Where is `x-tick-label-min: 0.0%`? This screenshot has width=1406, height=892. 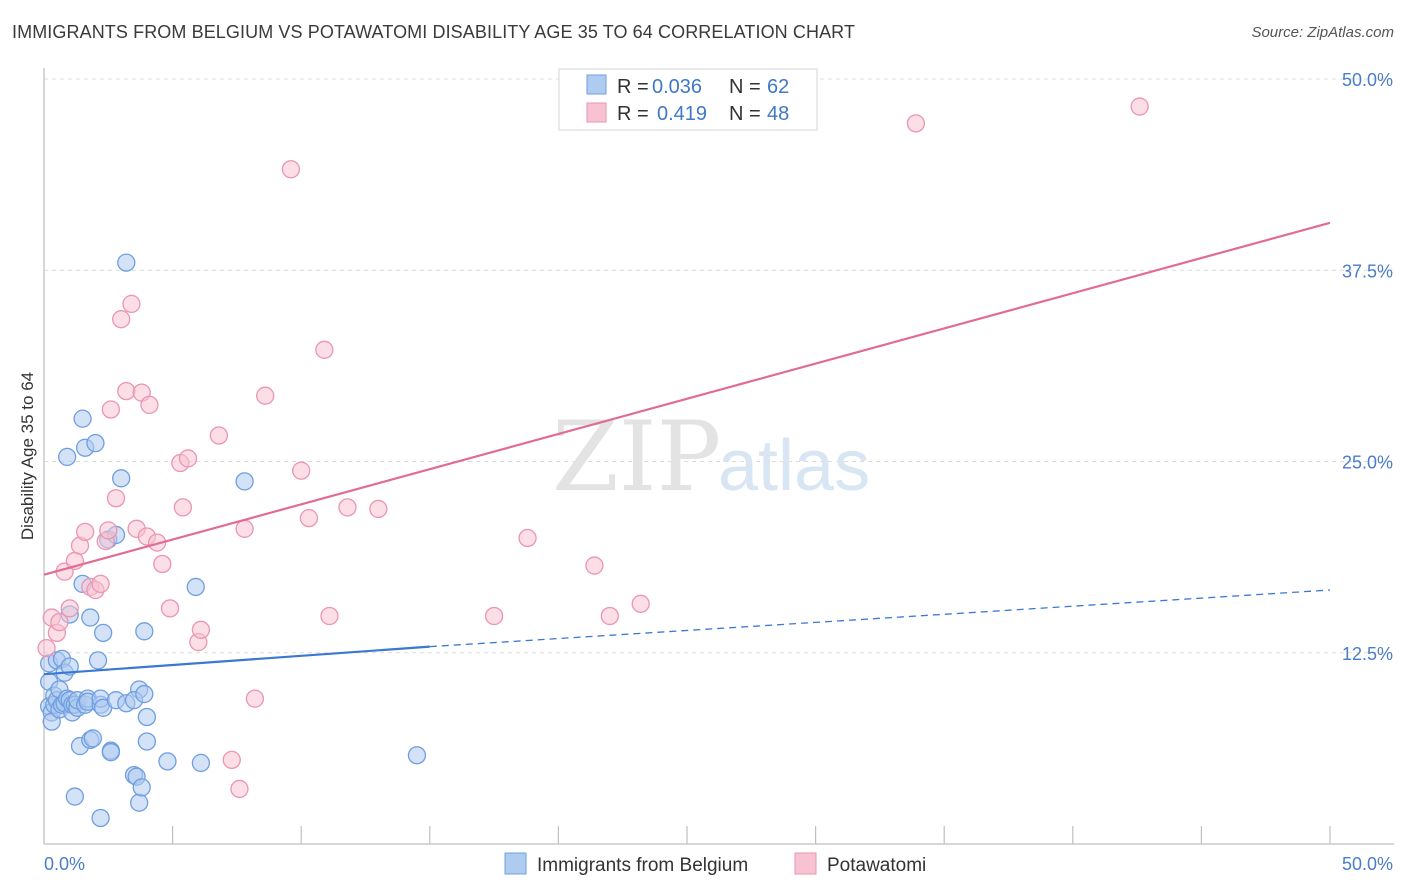 x-tick-label-min: 0.0% is located at coordinates (64, 864).